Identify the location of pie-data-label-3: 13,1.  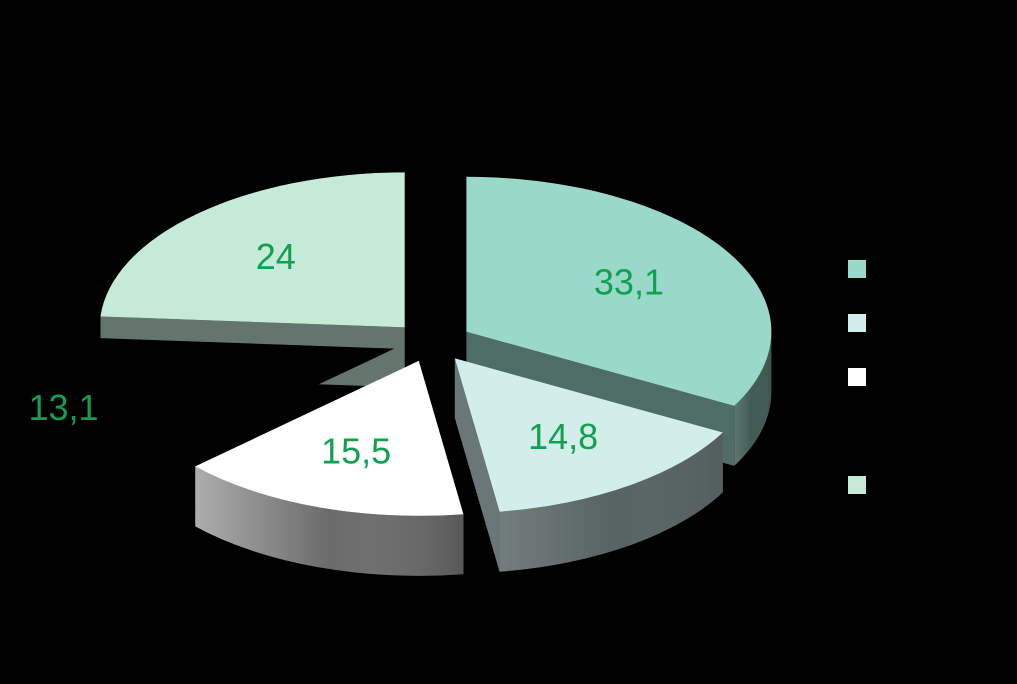
(63, 407).